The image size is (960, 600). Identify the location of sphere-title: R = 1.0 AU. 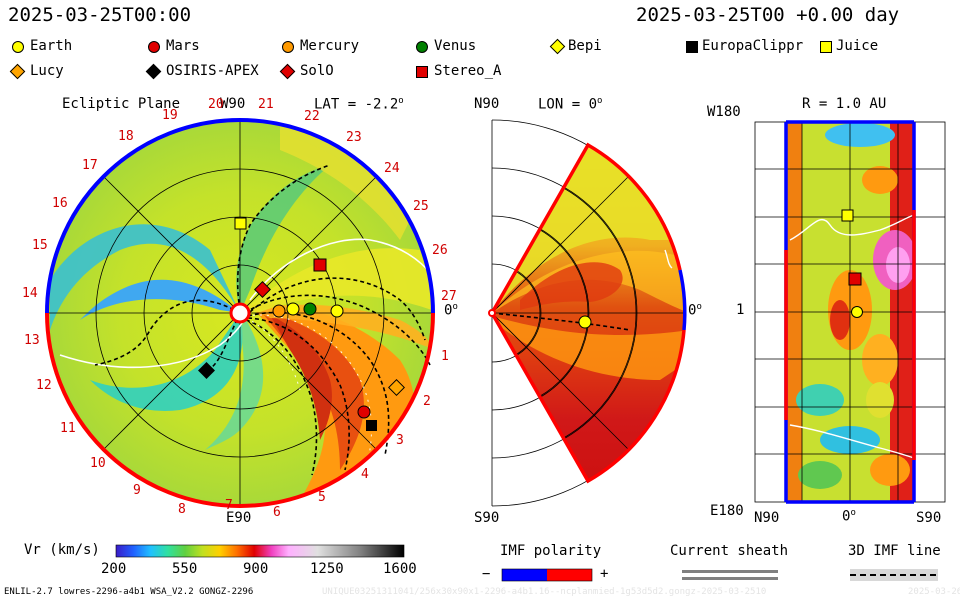
(844, 104).